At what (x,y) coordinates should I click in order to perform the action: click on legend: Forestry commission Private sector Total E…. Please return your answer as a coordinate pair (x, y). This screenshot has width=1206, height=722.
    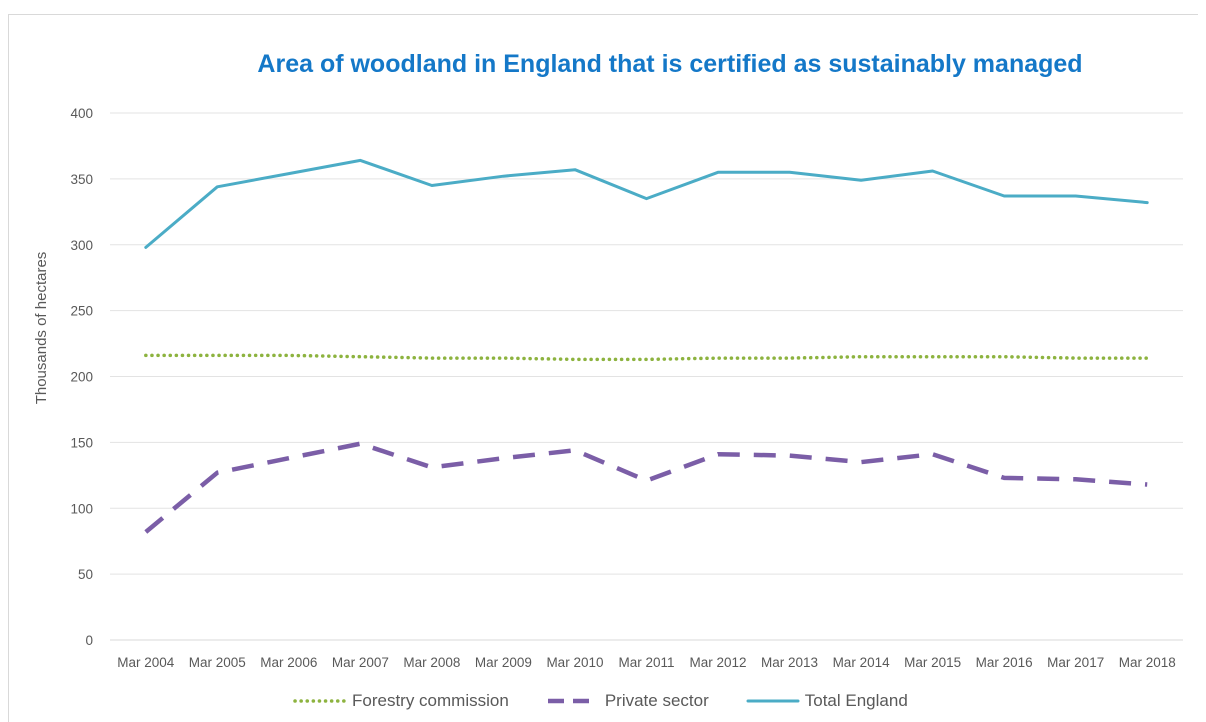
    Looking at the image, I should click on (600, 701).